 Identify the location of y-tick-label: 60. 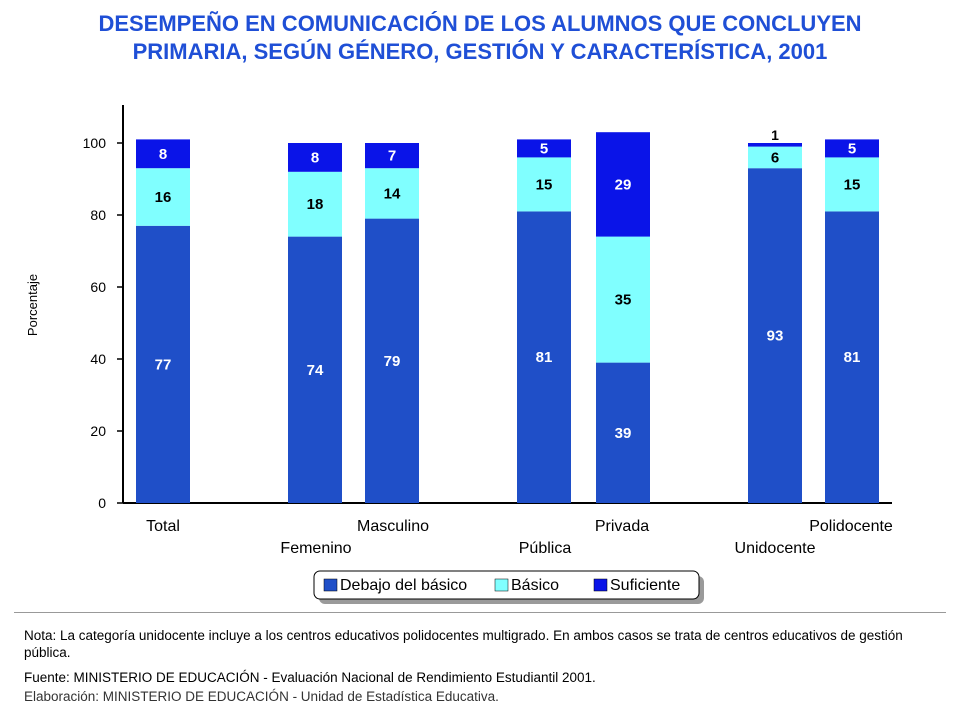
(98, 287).